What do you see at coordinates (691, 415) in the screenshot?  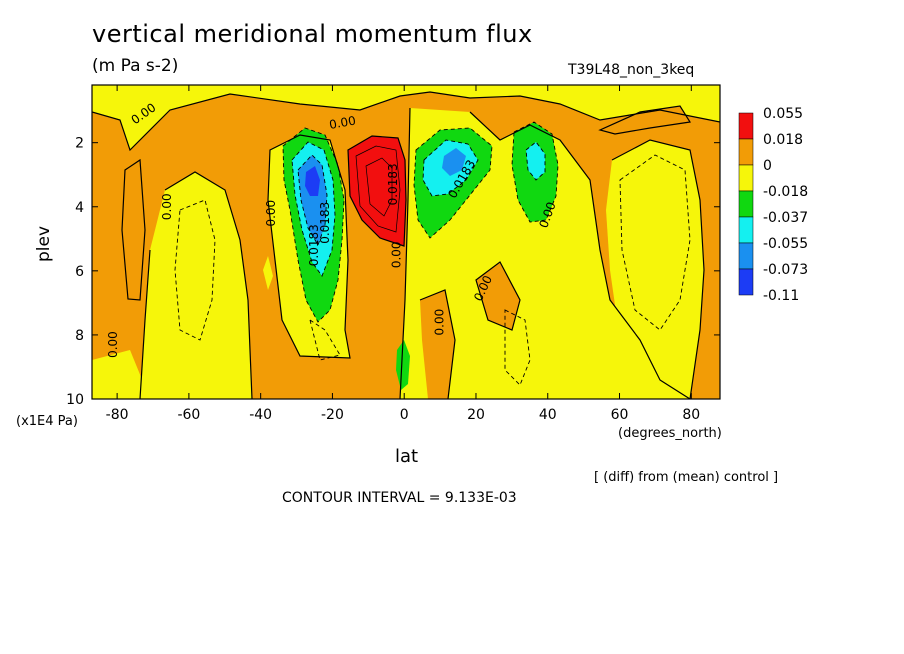 I see `x-tick-label: 80` at bounding box center [691, 415].